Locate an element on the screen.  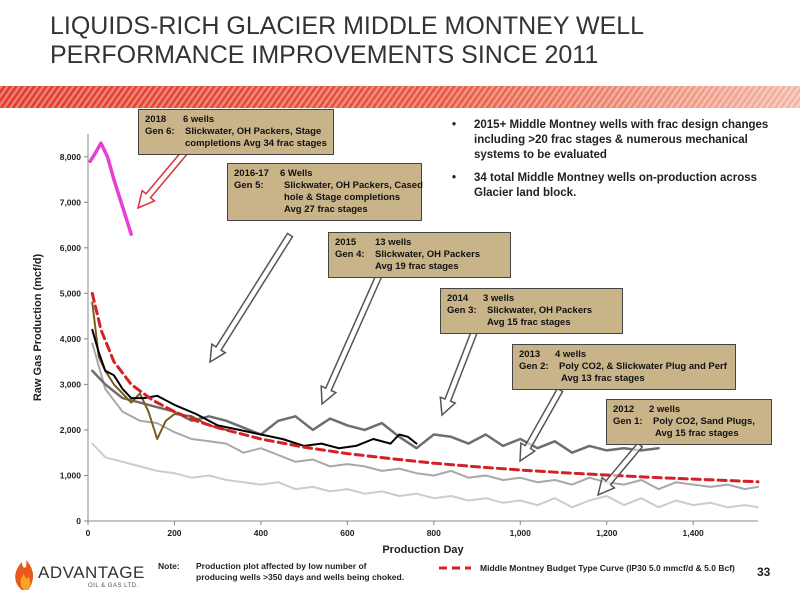
logo-wordmark: ADVANTAGE is located at coordinates (91, 572).